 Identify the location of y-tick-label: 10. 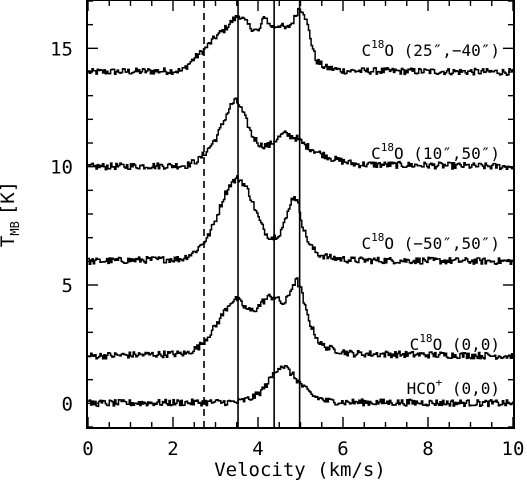
(61, 168).